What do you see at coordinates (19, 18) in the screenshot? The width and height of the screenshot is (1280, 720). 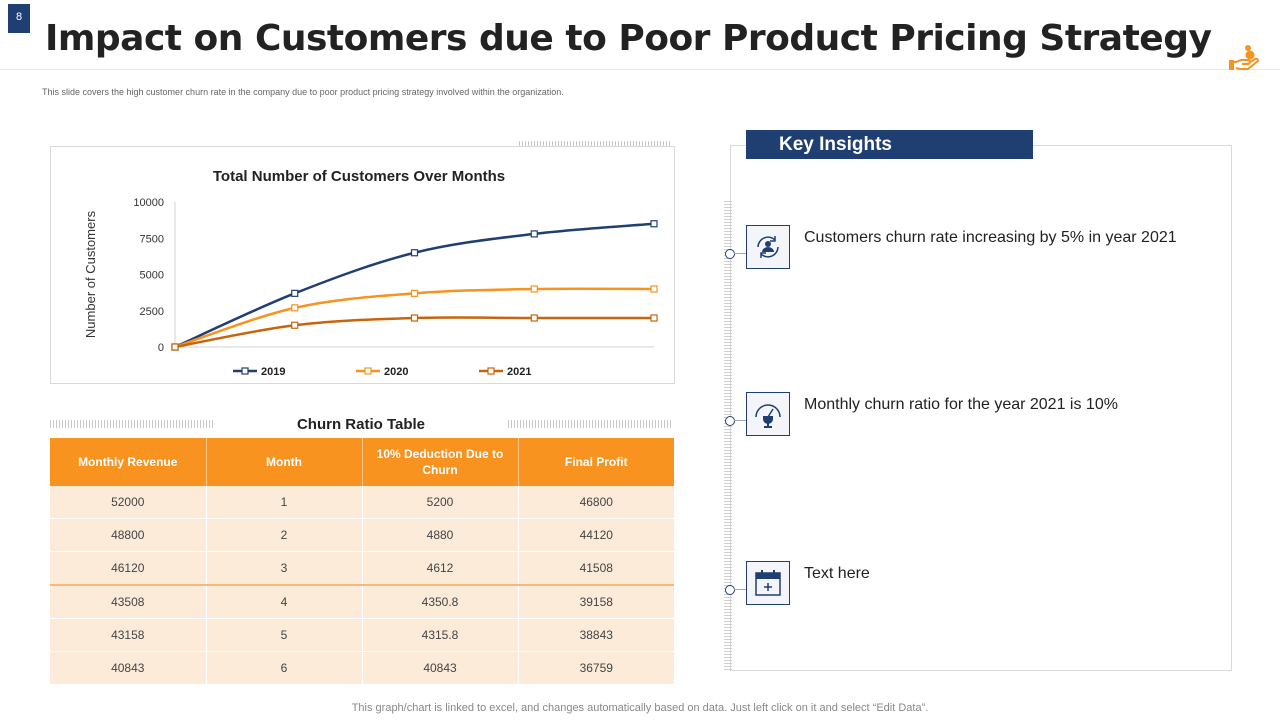 I see `slide-number: 8` at bounding box center [19, 18].